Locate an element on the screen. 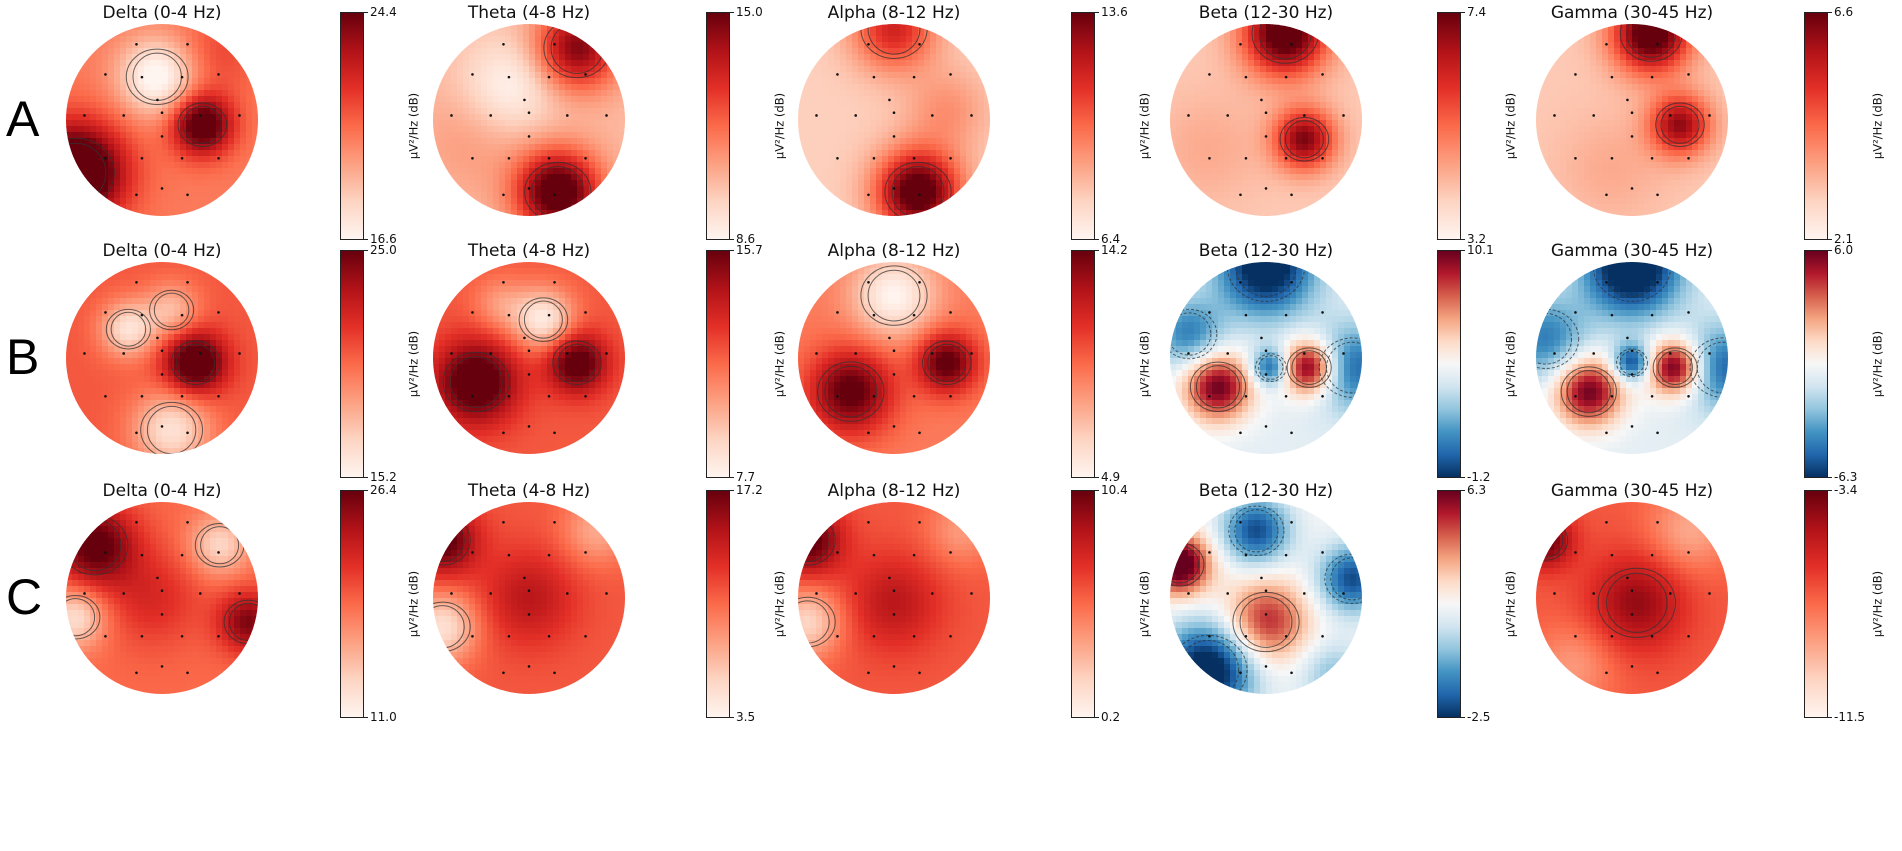 The height and width of the screenshot is (851, 1902). map-title-b-gamma: Gamma (30-45 Hz) is located at coordinates (1632, 251).